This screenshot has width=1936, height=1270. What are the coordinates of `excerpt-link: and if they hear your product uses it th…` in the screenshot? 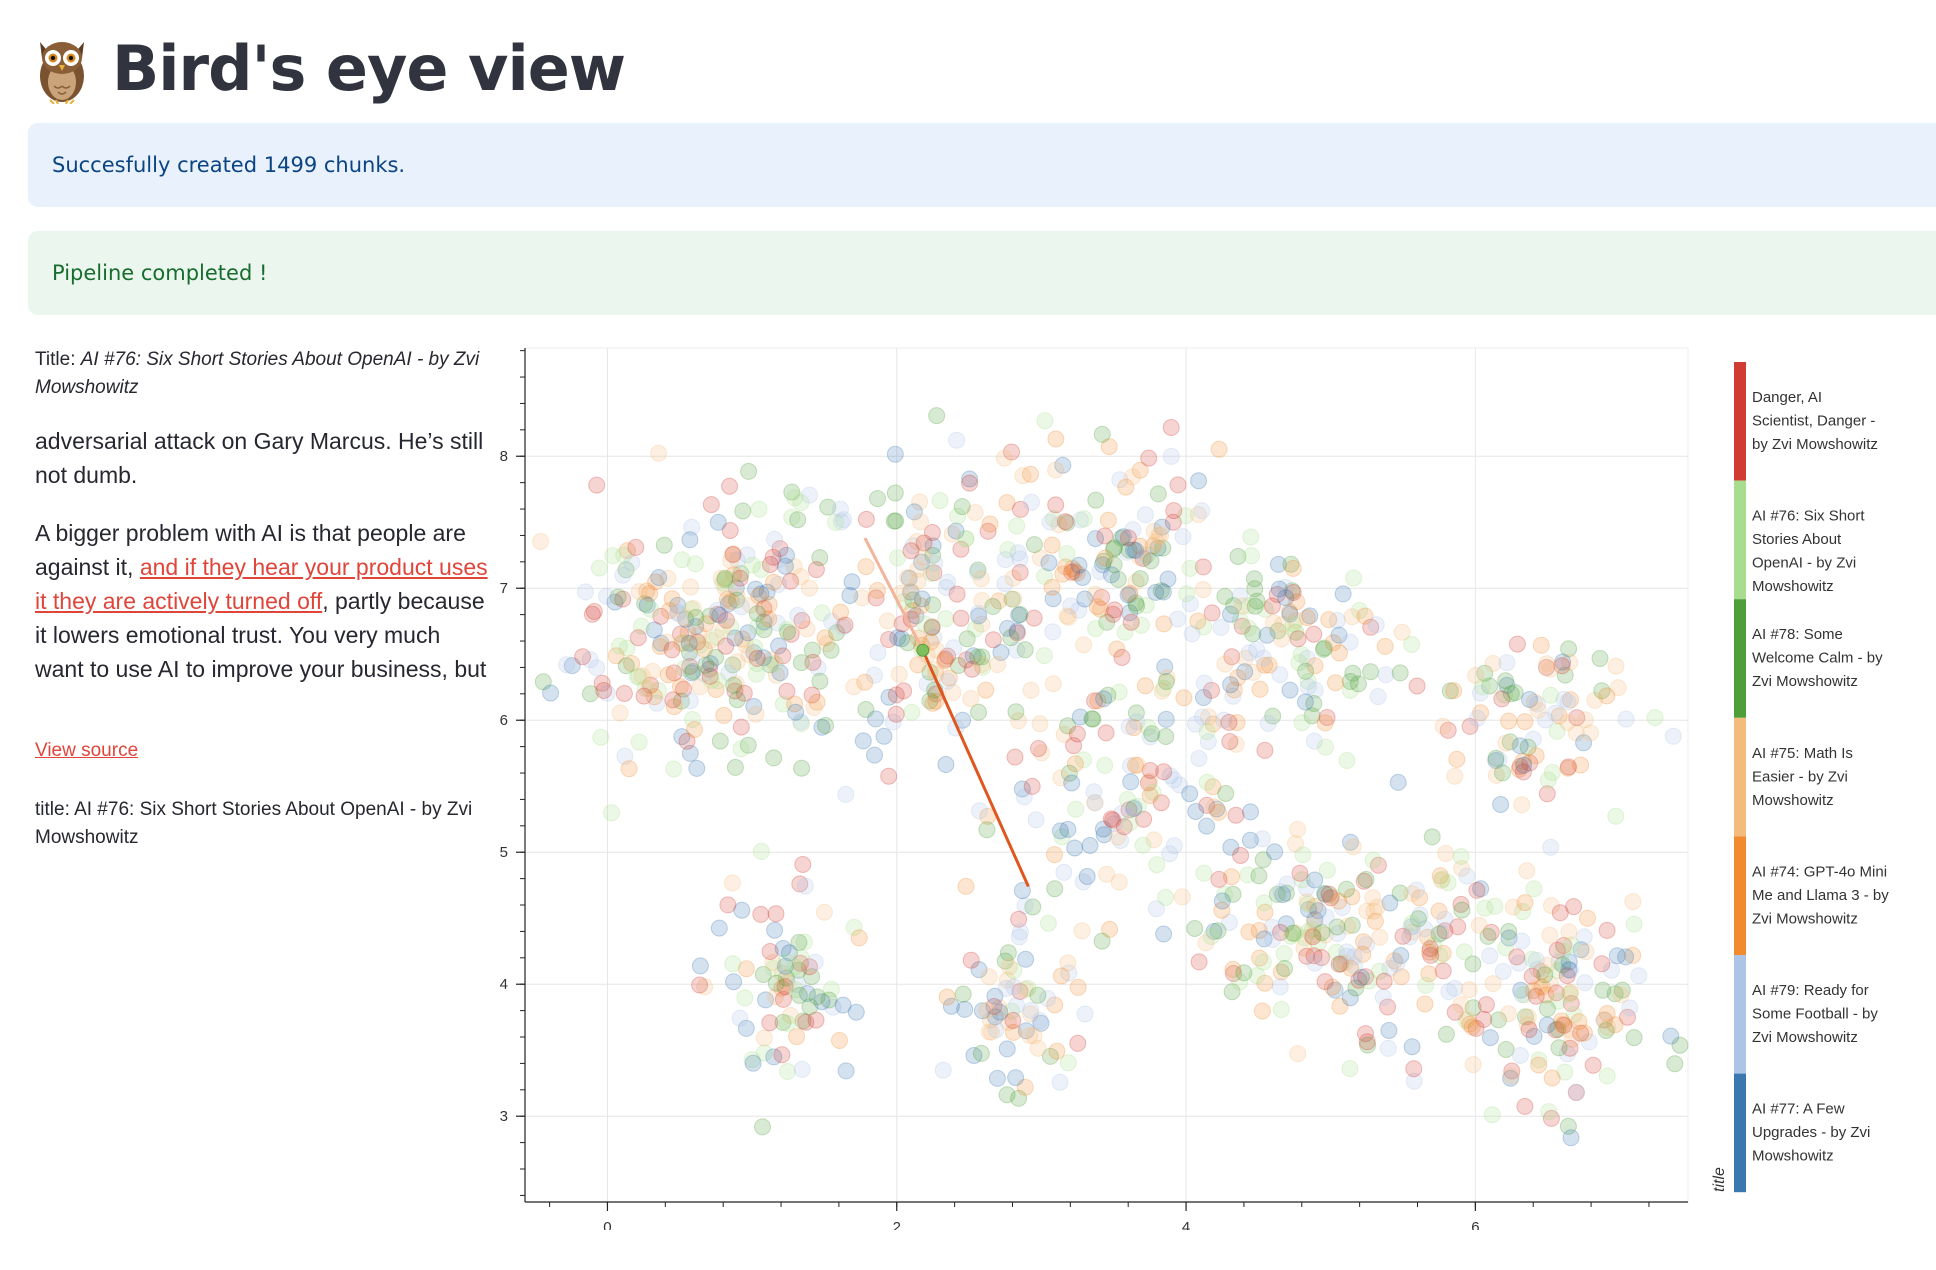 It's located at (261, 584).